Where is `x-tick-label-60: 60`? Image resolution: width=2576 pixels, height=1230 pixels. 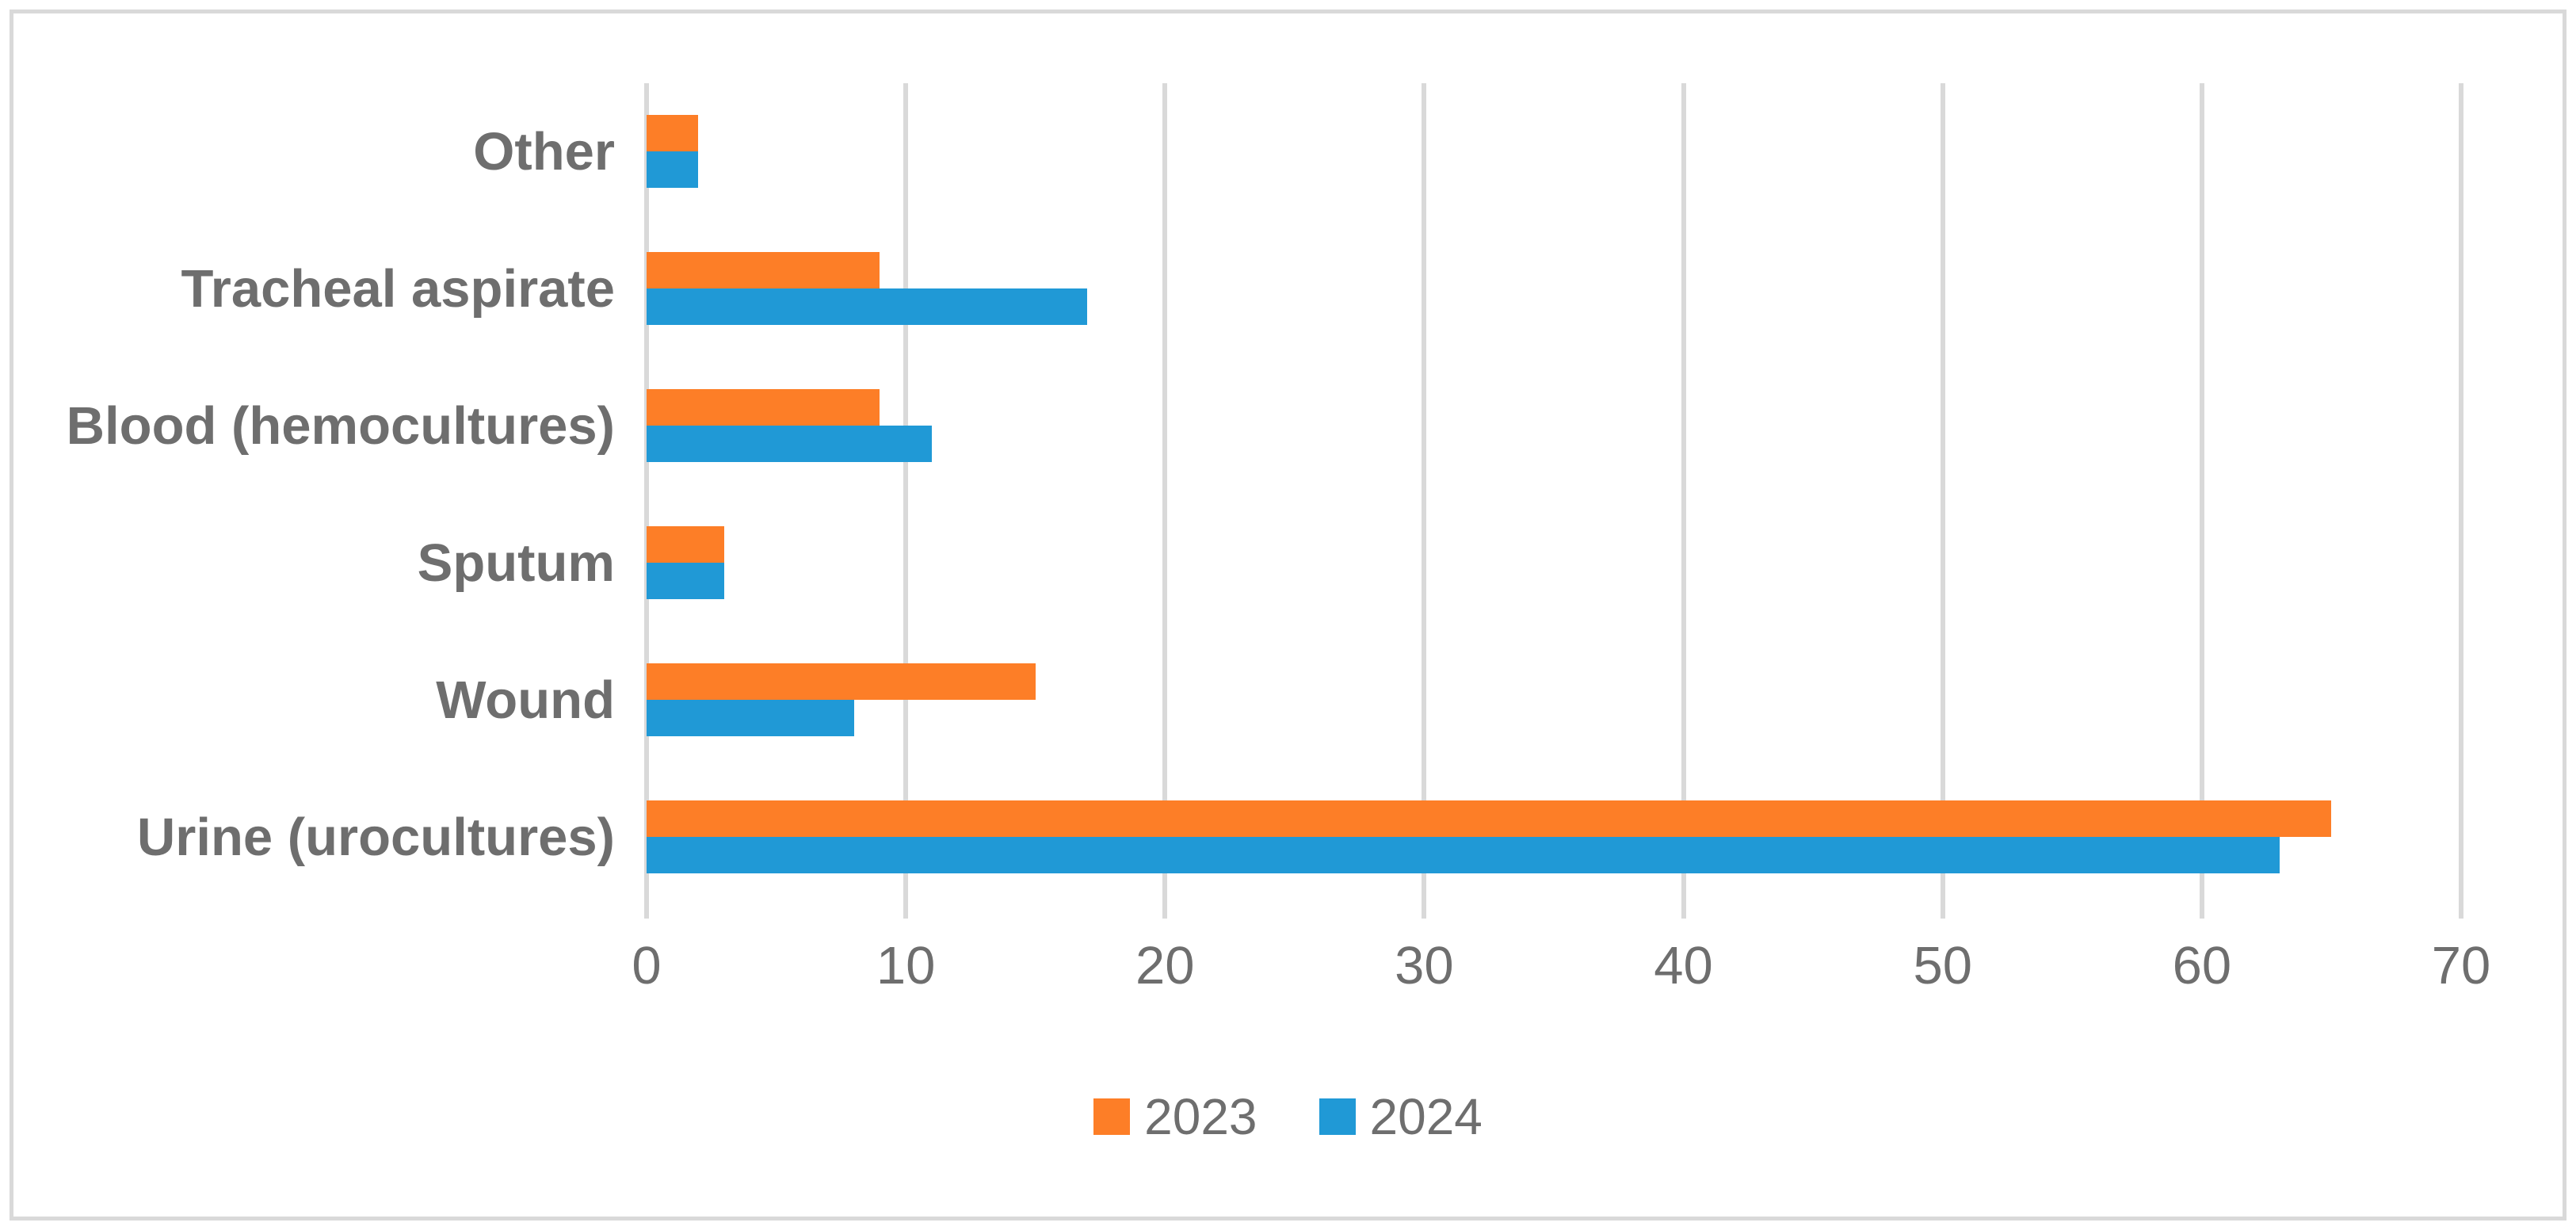 x-tick-label-60: 60 is located at coordinates (2202, 965).